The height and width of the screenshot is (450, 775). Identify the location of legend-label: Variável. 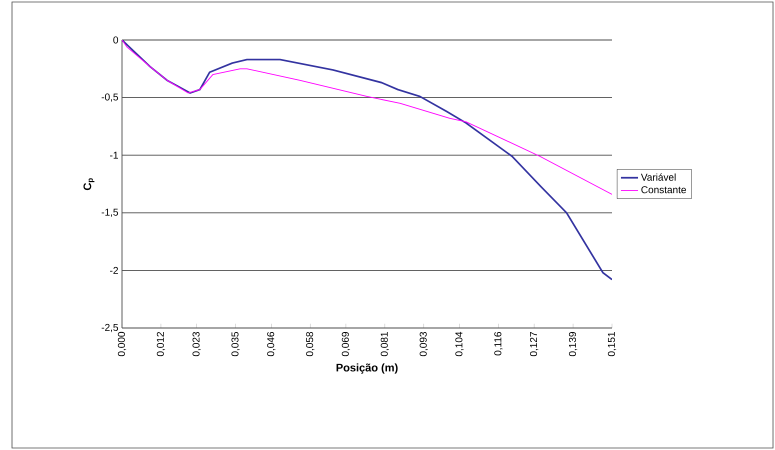
(658, 177).